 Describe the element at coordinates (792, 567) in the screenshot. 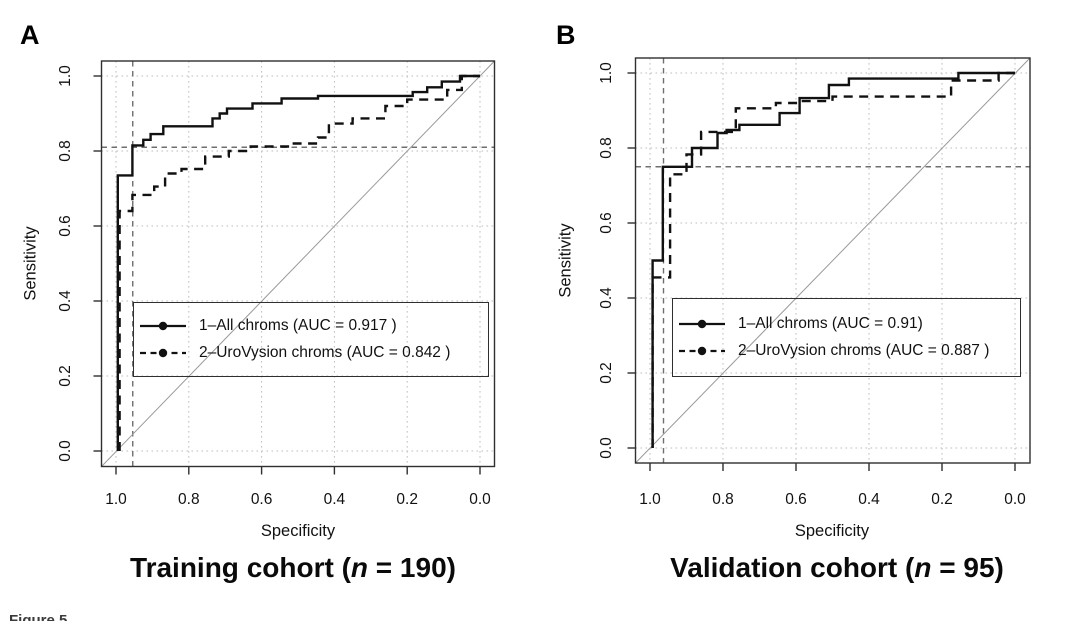

I see `caption-text: Validation cohort (` at that location.